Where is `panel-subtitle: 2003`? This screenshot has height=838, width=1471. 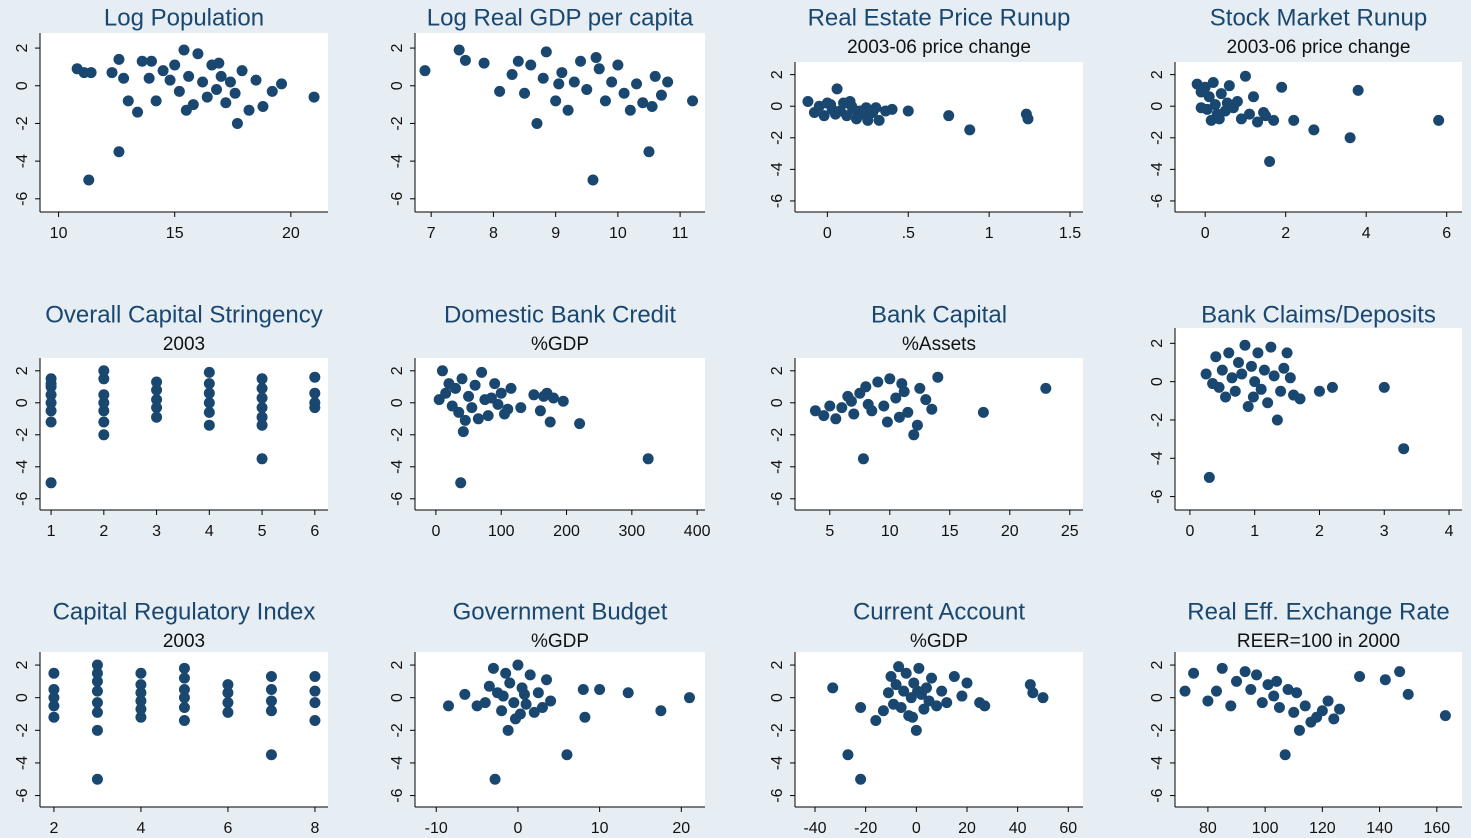
panel-subtitle: 2003 is located at coordinates (184, 344).